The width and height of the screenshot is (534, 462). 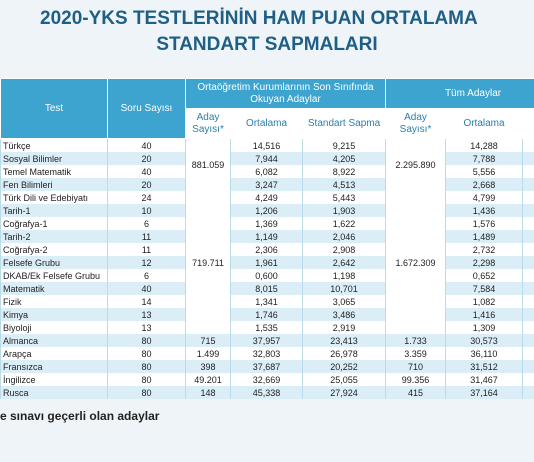 What do you see at coordinates (267, 340) in the screenshot?
I see `row: Almanca 80 715 37,957 23,413 1.733 30,573` at bounding box center [267, 340].